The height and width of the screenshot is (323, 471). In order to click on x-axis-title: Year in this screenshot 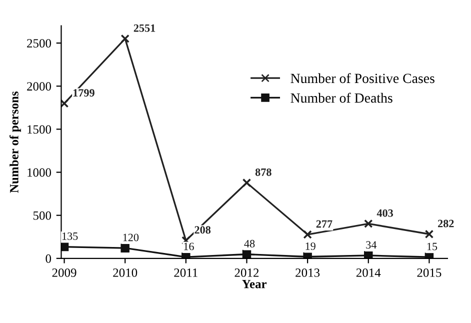, I will do `click(254, 284)`.